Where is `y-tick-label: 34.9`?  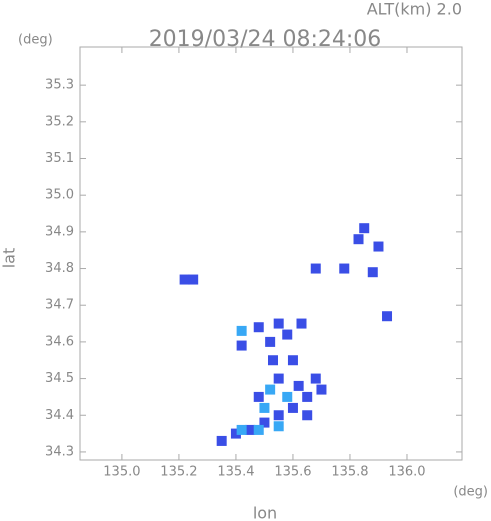
y-tick-label: 34.9 is located at coordinates (59, 231).